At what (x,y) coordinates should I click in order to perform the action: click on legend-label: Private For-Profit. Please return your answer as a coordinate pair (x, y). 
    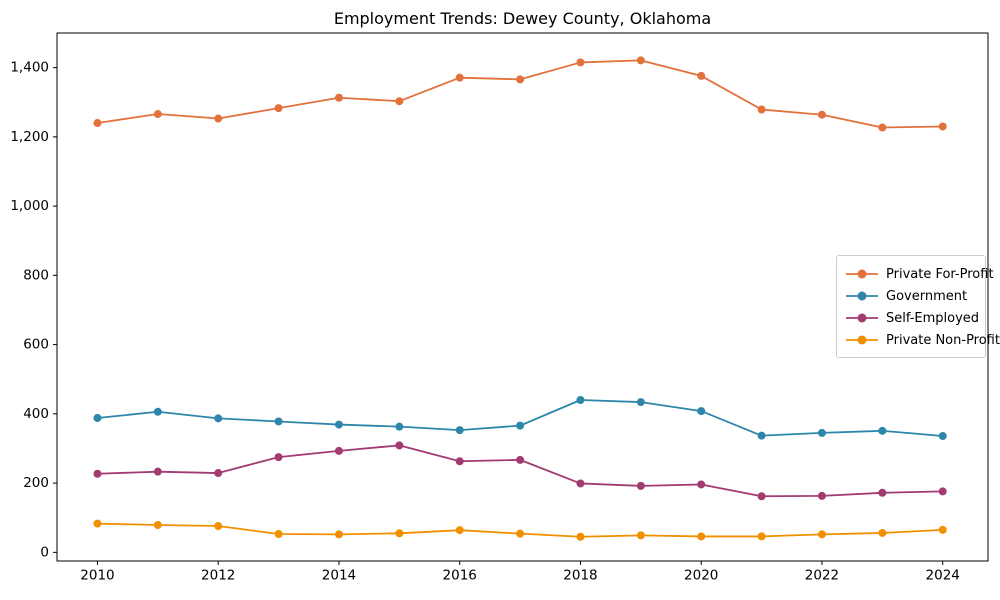
    Looking at the image, I should click on (940, 274).